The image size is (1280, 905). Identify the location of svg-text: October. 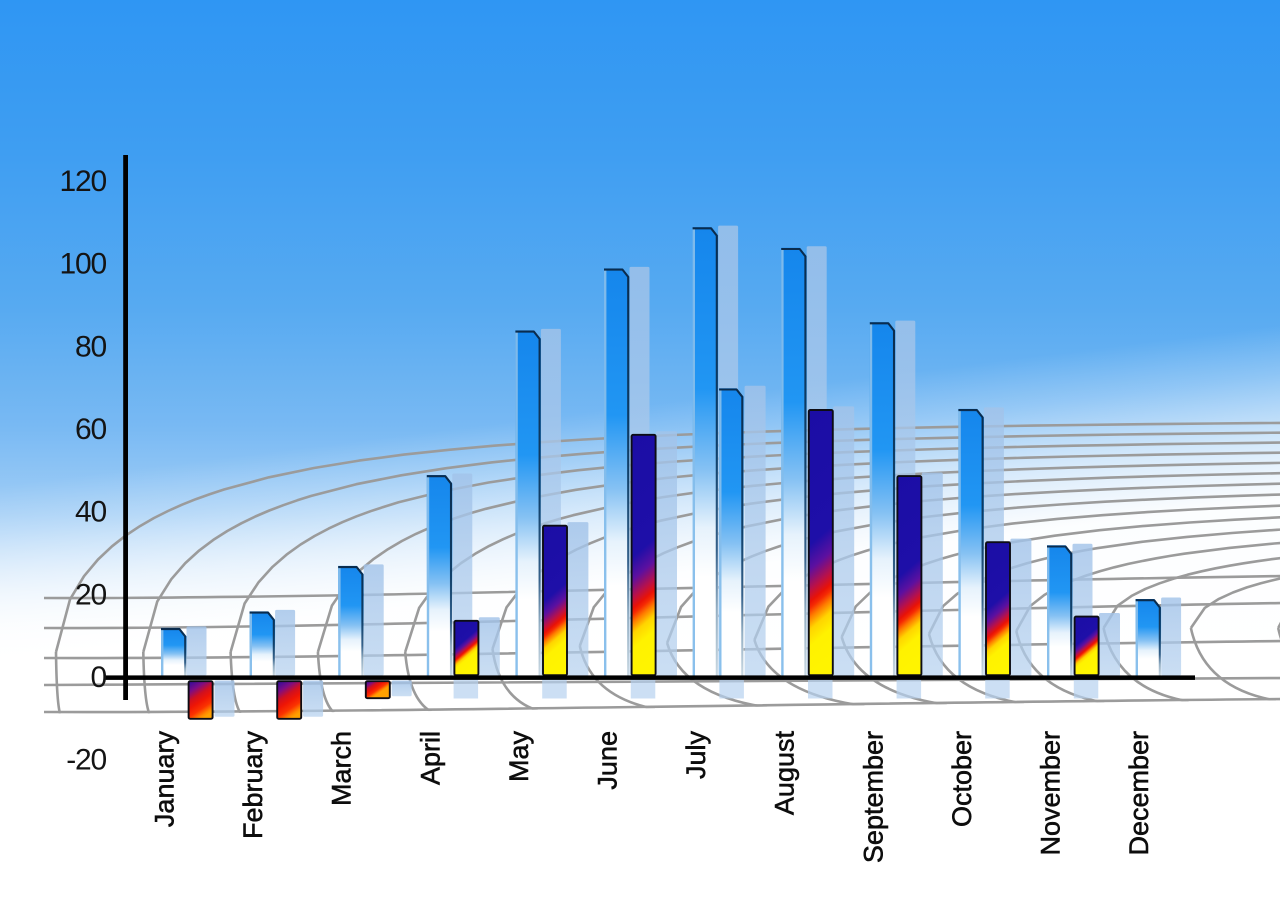
(962, 779).